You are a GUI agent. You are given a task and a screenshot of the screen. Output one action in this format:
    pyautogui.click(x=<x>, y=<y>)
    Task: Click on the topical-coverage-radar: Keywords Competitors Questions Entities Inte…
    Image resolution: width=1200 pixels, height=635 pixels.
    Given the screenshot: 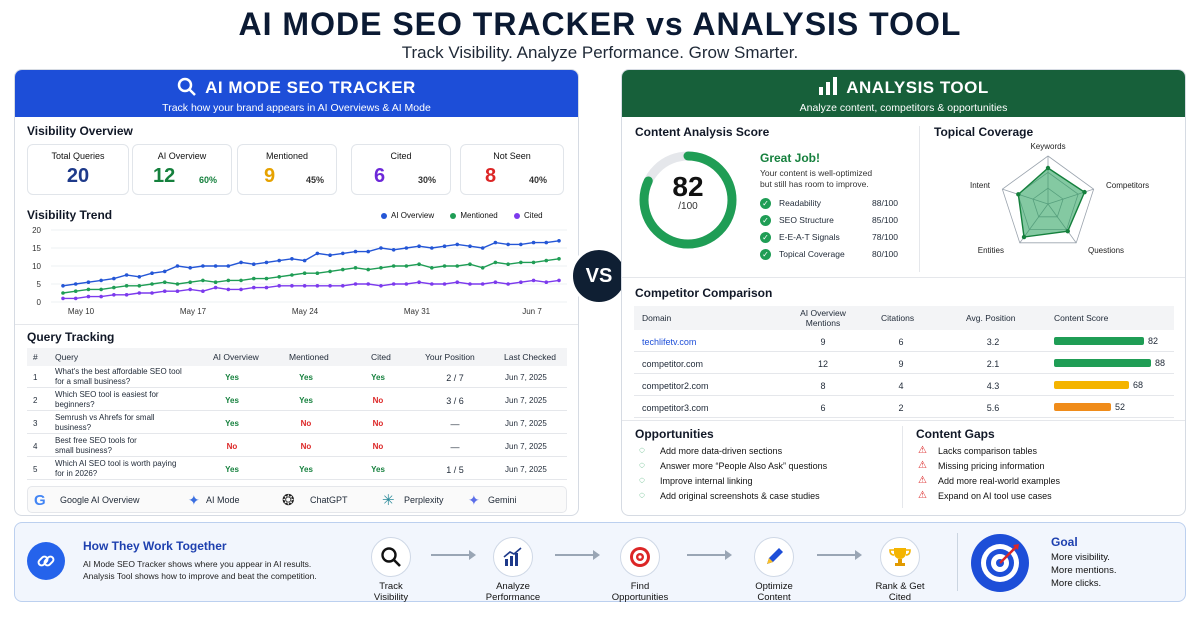 What is the action you would take?
    pyautogui.click(x=1059, y=198)
    